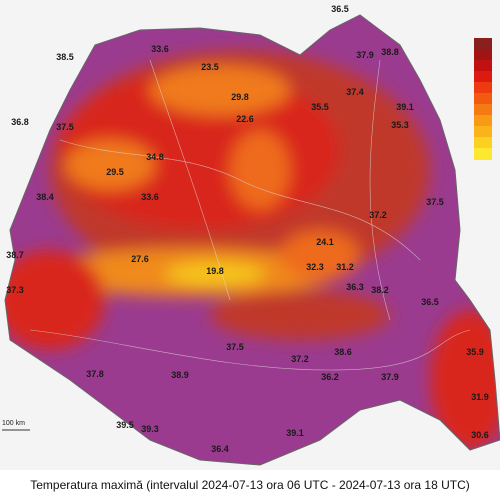 The width and height of the screenshot is (500, 500). Describe the element at coordinates (380, 290) in the screenshot. I see `station-value: 38.2` at that location.